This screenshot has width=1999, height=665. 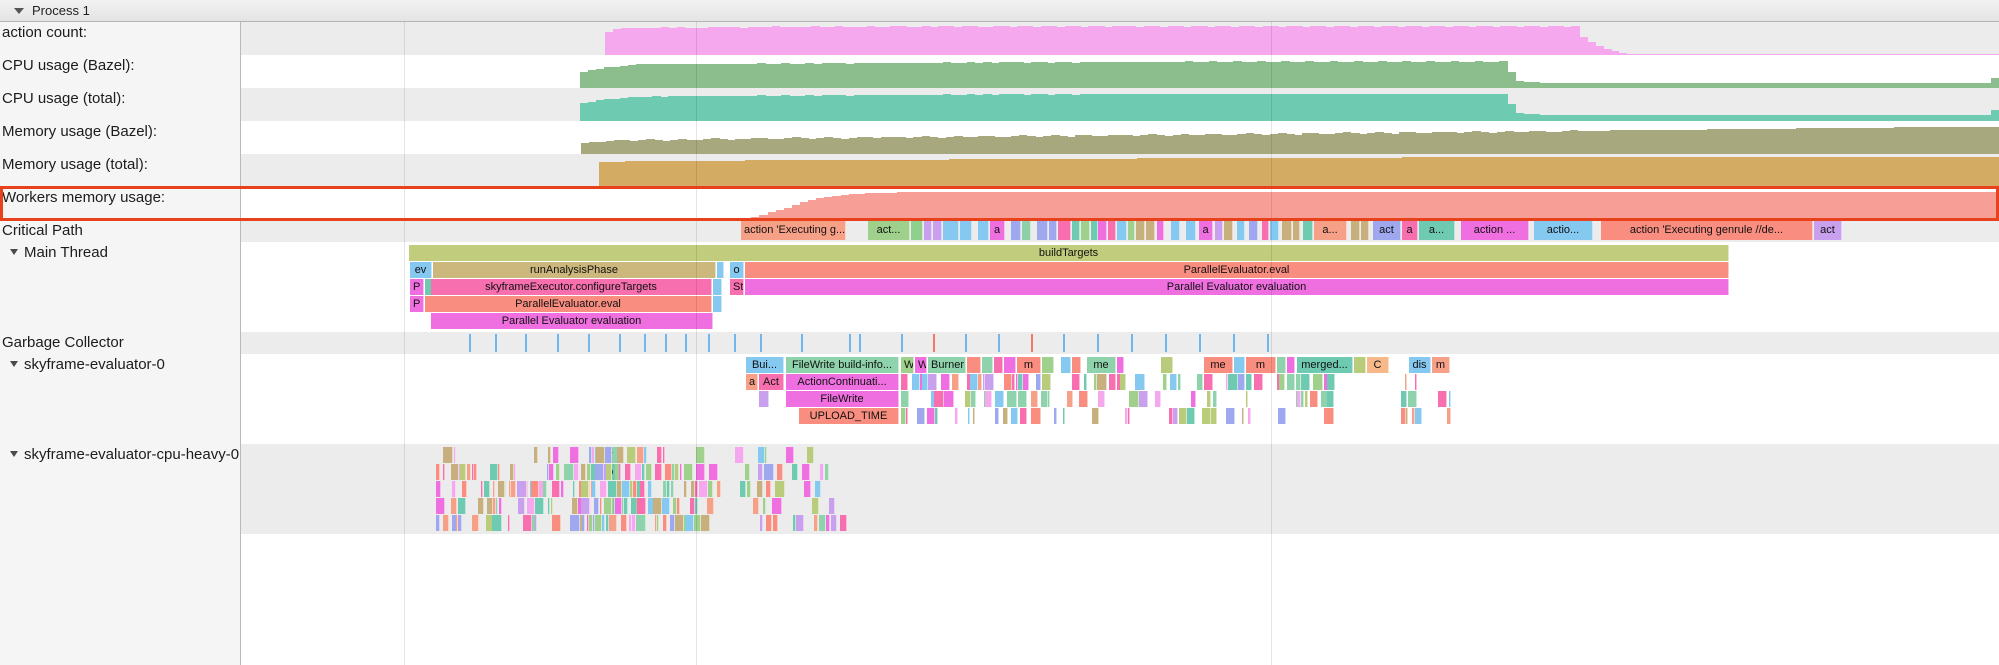 What do you see at coordinates (737, 287) in the screenshot?
I see `flame-block: St` at bounding box center [737, 287].